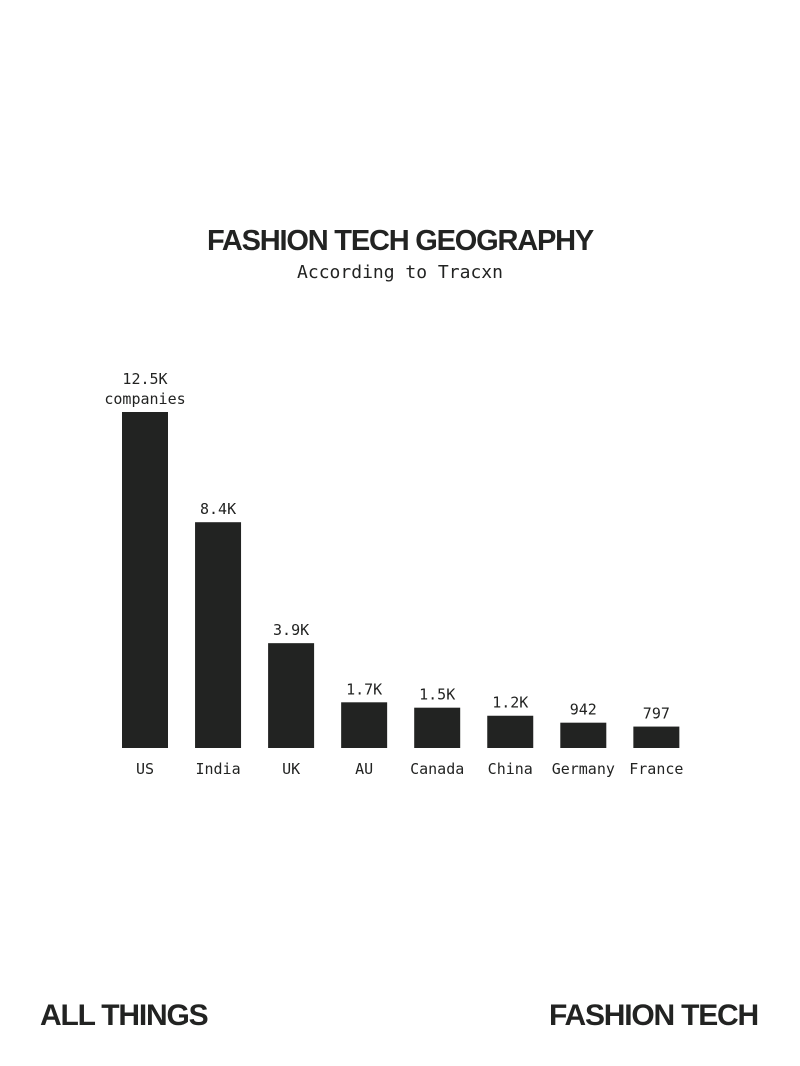 This screenshot has height=1066, width=800. I want to click on value-label: 1.5K, so click(437, 695).